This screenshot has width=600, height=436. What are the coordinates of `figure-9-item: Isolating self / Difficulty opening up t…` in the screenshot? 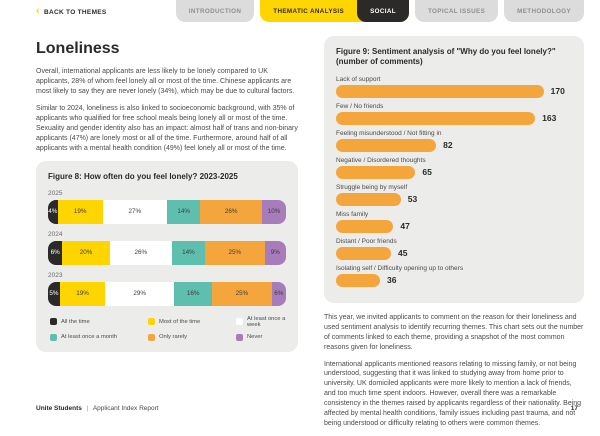 It's located at (454, 276).